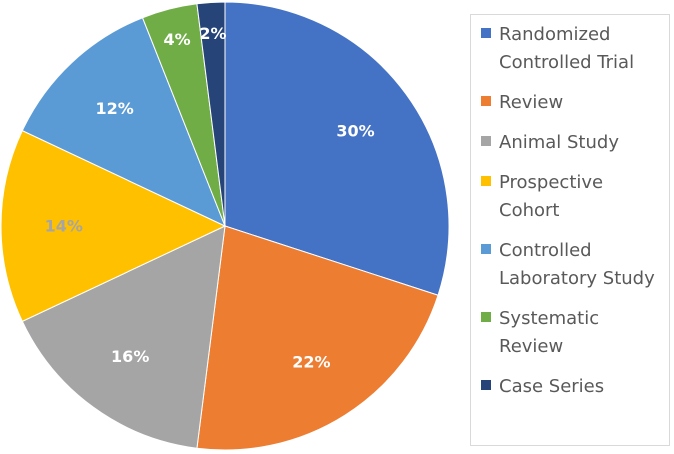  What do you see at coordinates (575, 103) in the screenshot?
I see `legend-item: Review` at bounding box center [575, 103].